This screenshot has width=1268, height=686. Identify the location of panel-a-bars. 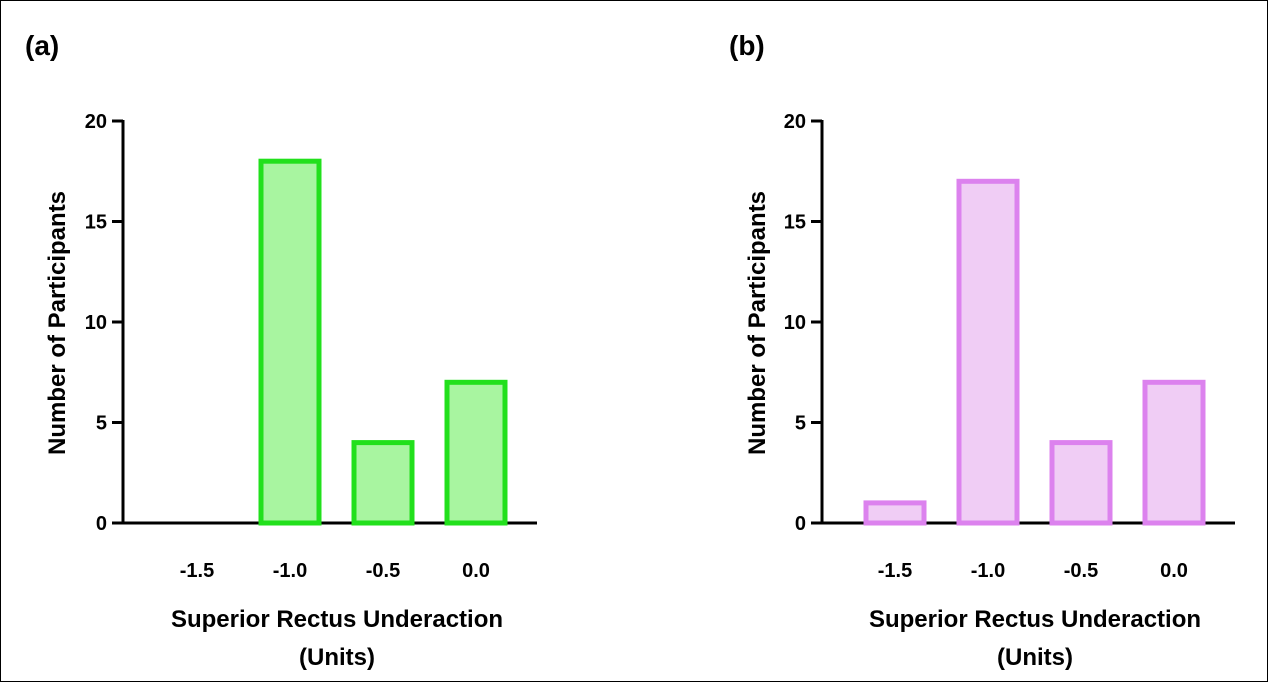
(383, 342).